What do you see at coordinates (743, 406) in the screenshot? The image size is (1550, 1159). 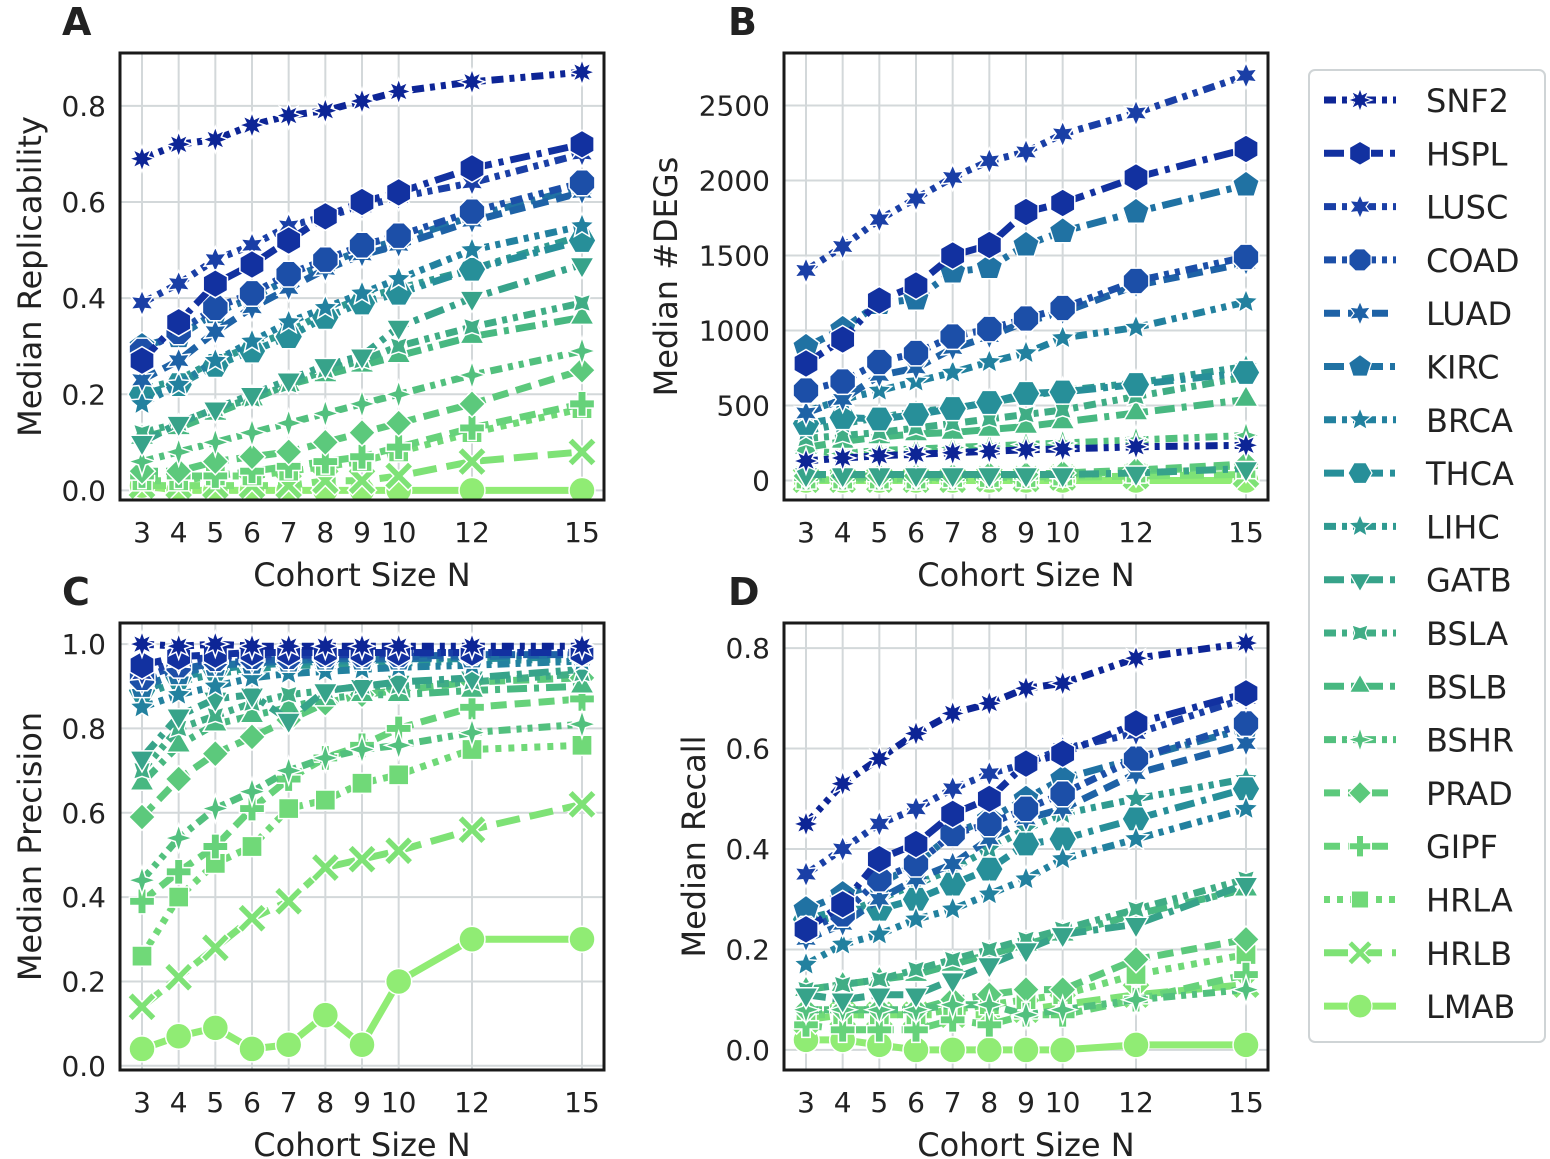 I see `y-tick-label: 500` at bounding box center [743, 406].